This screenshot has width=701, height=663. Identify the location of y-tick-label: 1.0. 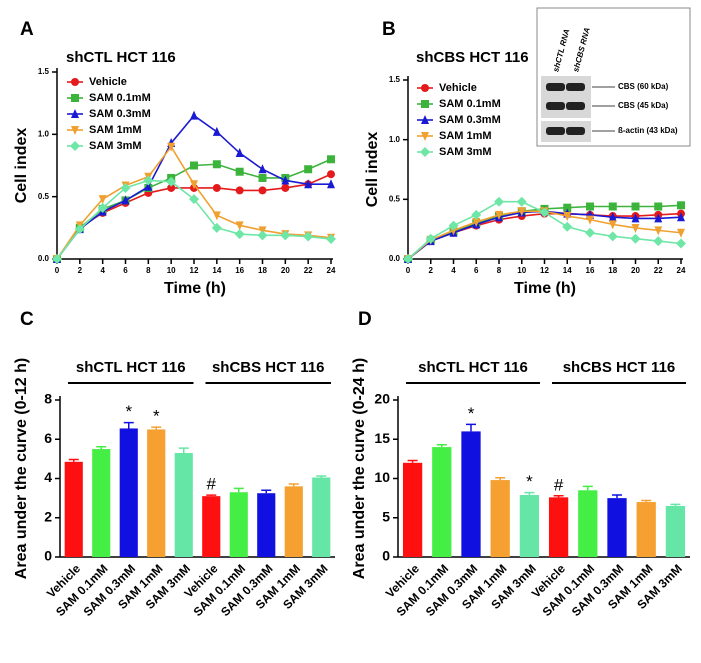
(44, 133).